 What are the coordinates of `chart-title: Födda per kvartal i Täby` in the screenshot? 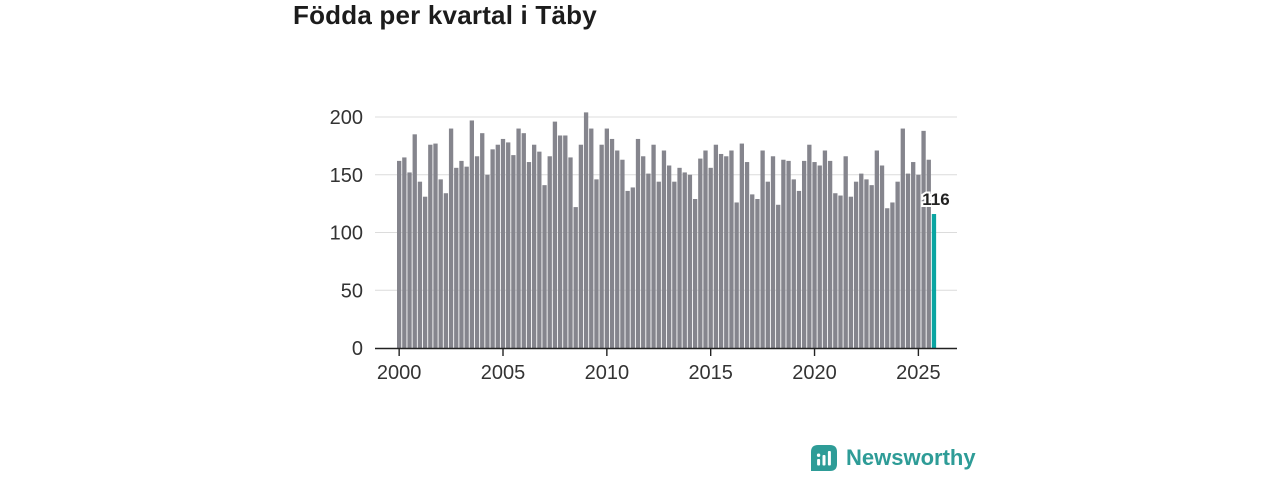 It's located at (445, 15).